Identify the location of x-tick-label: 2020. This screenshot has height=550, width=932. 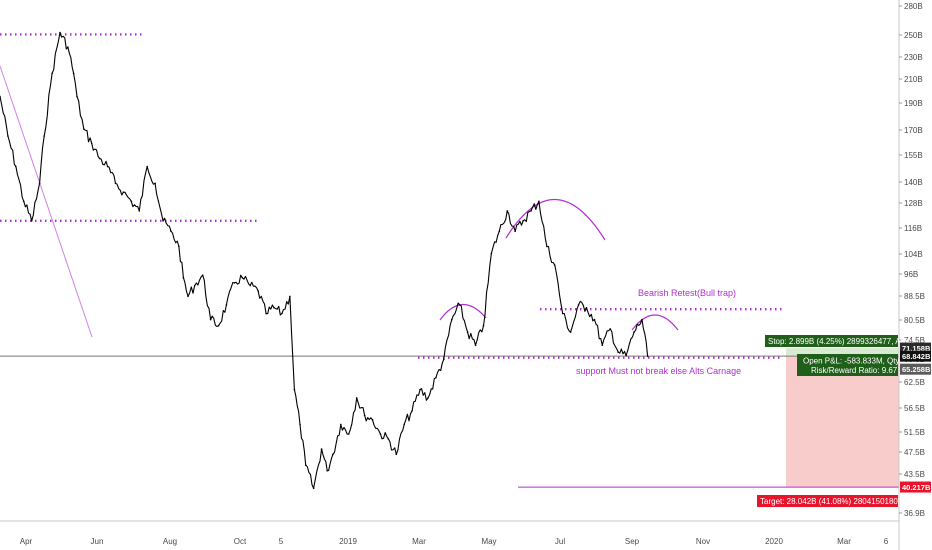
(774, 541).